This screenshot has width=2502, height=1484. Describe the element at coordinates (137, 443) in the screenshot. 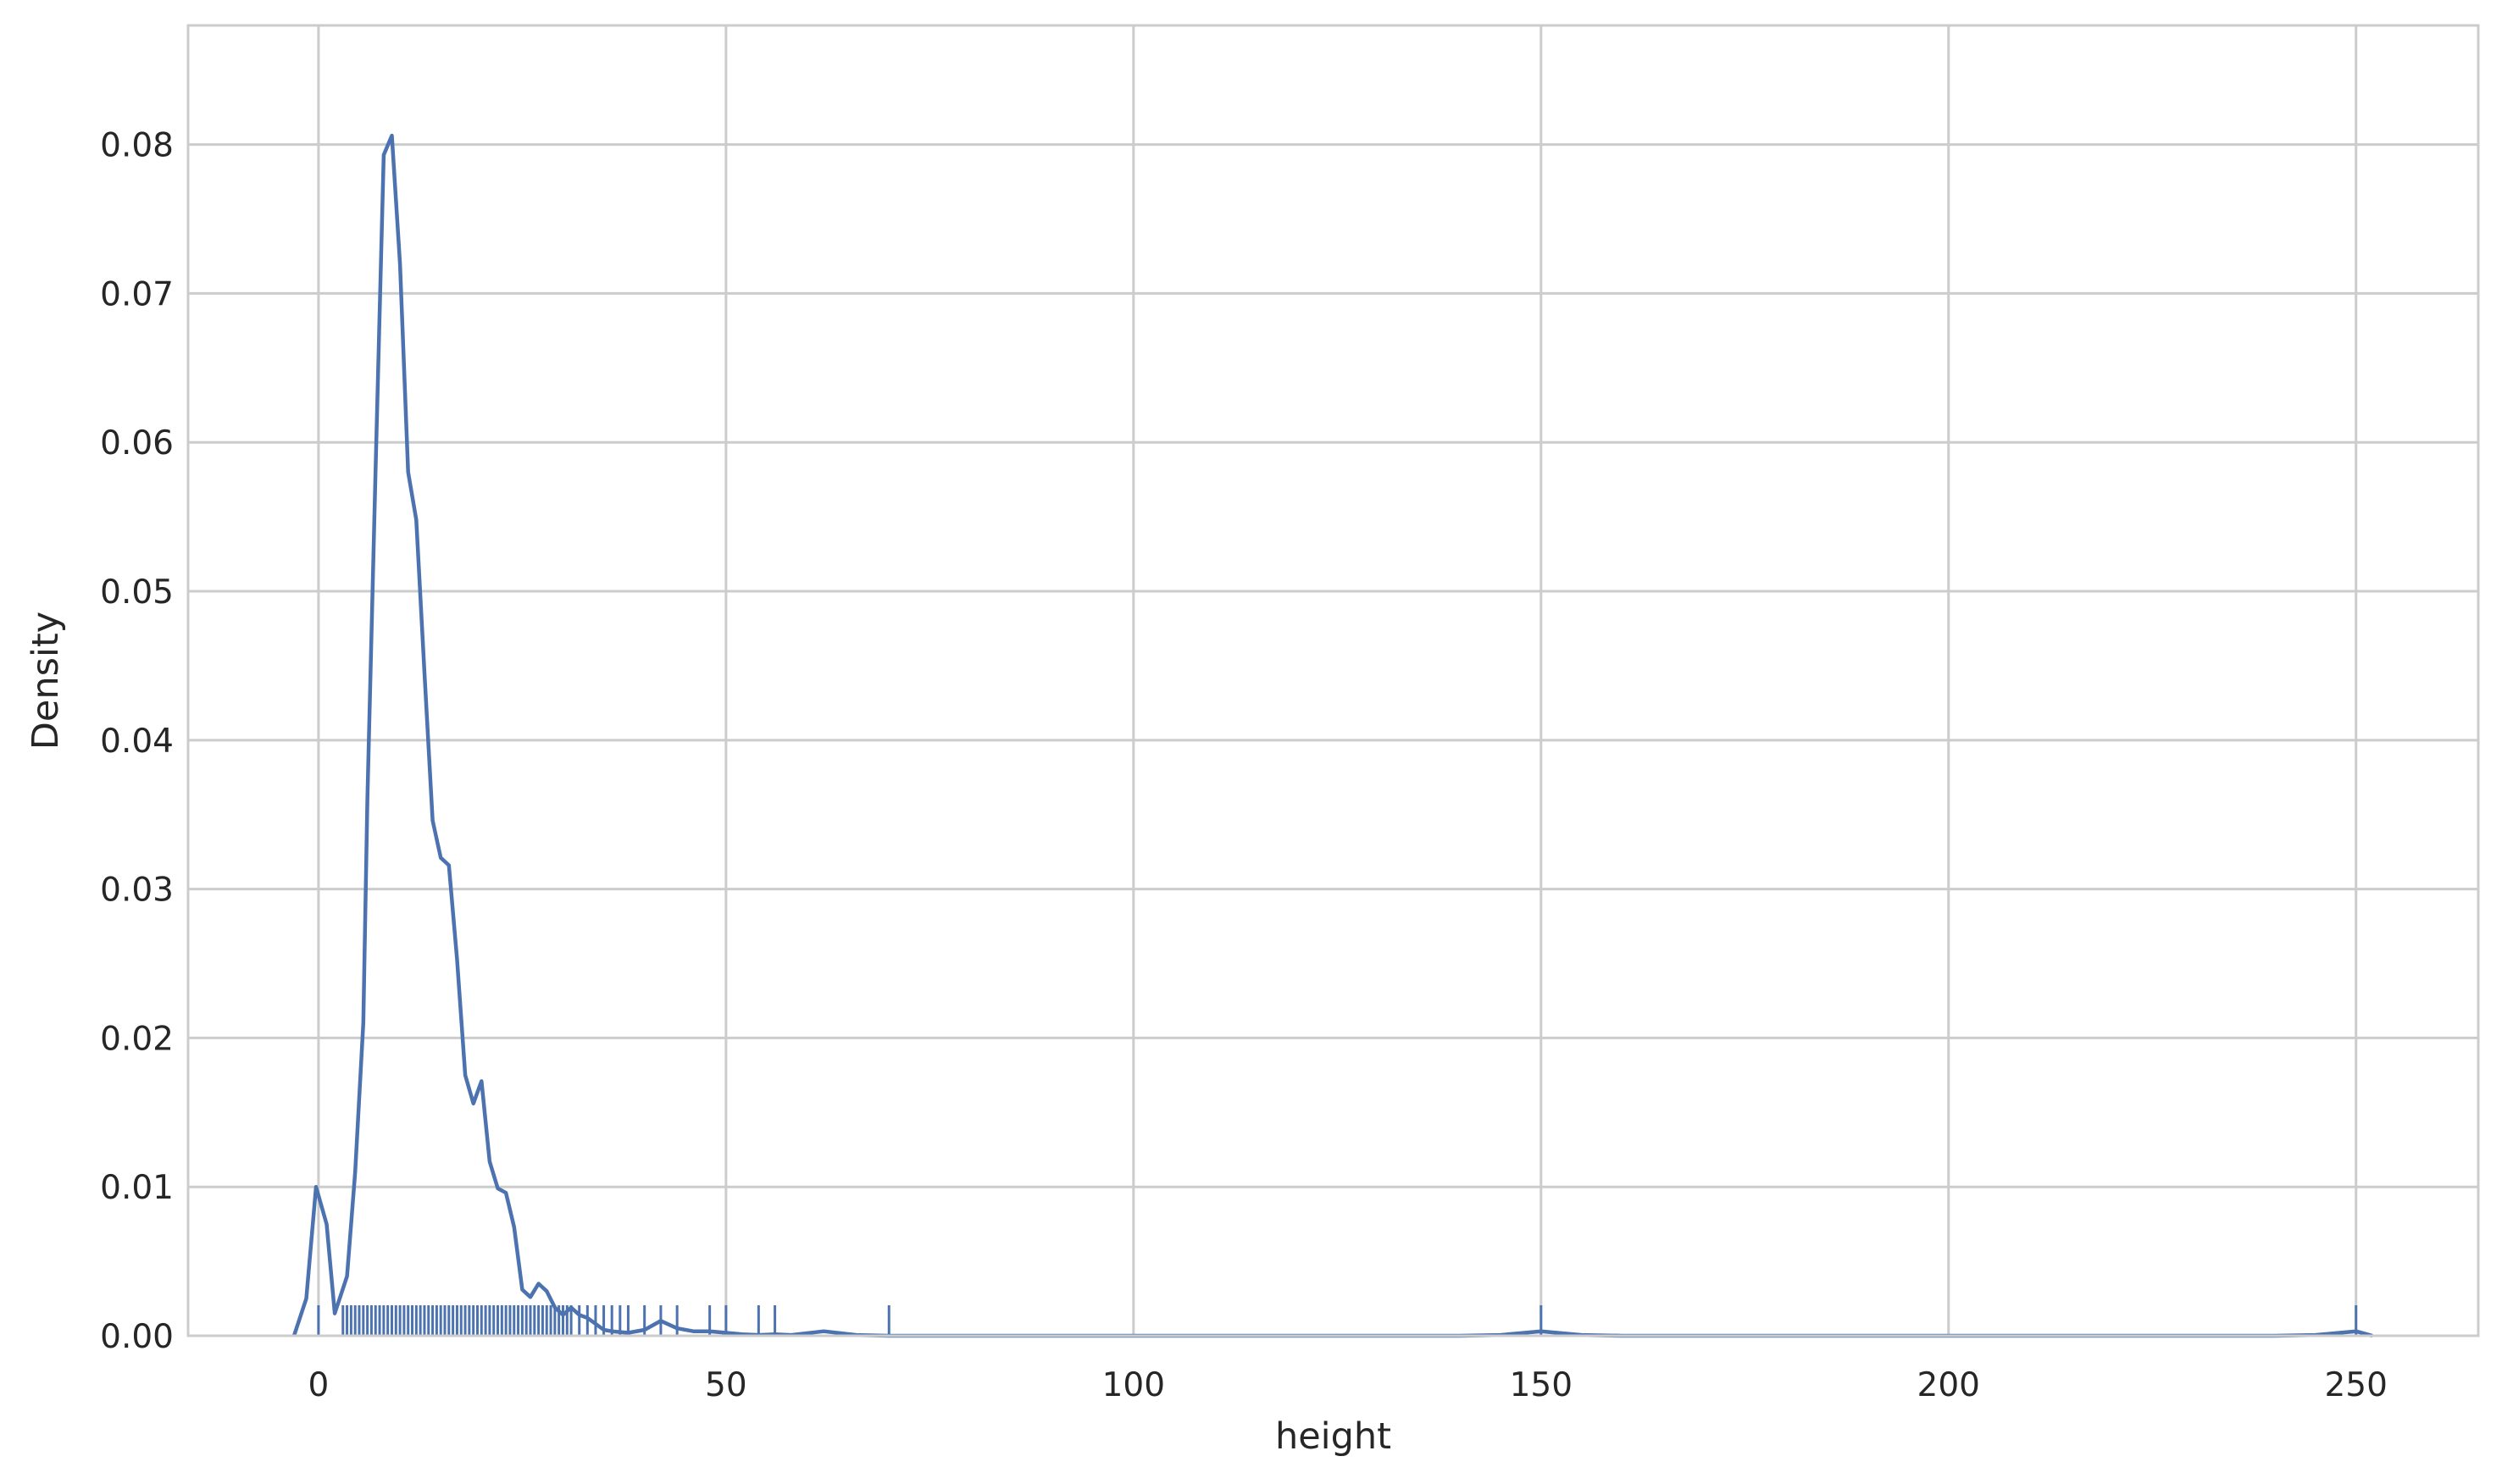

I see `y-tick-label: 0.06` at that location.